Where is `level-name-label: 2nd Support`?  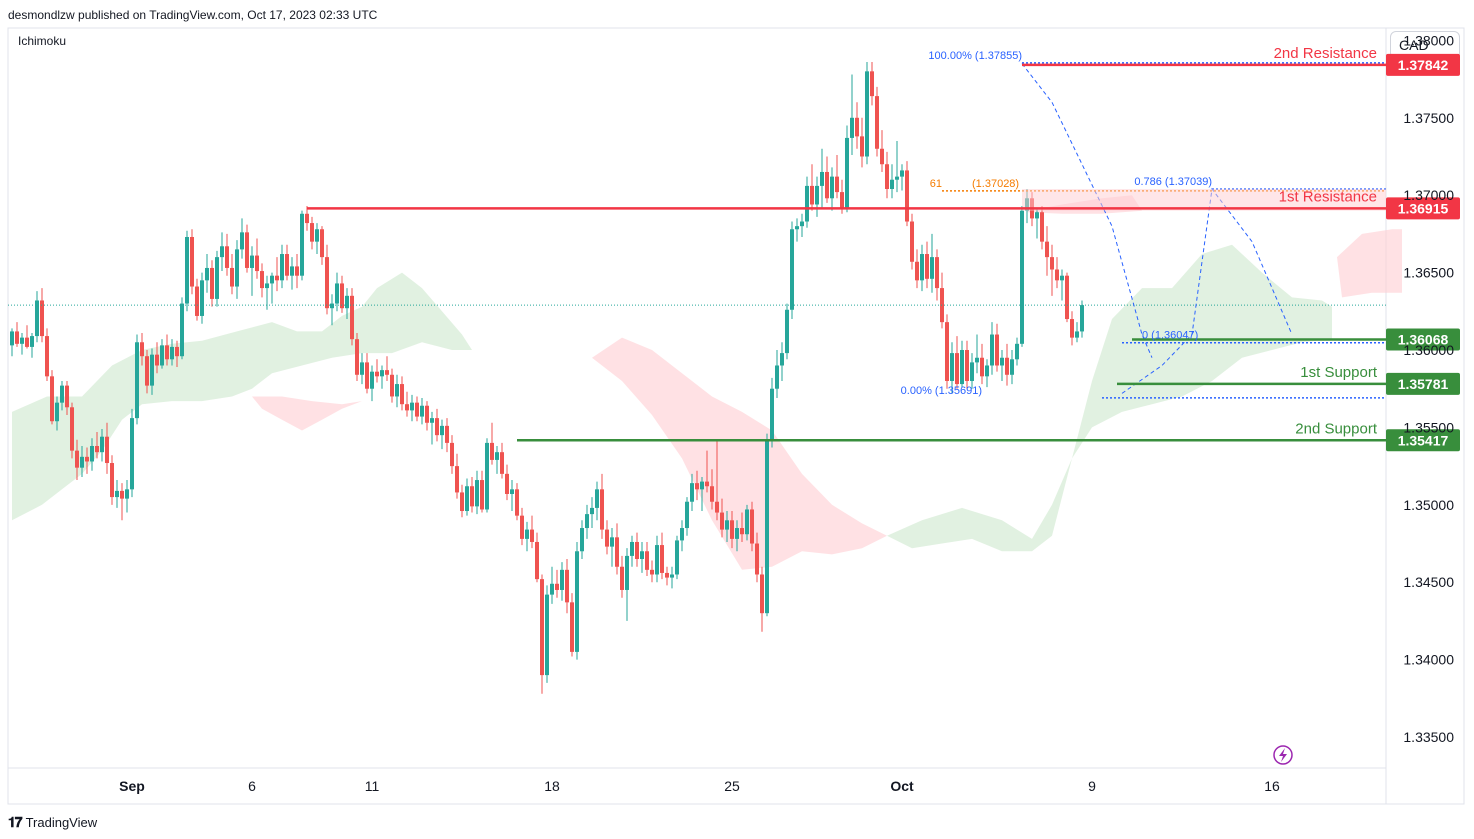 level-name-label: 2nd Support is located at coordinates (1336, 428).